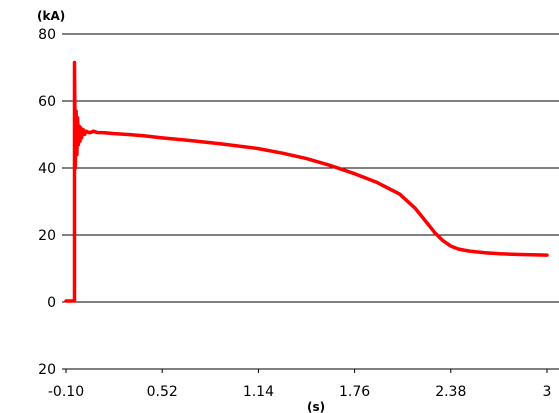 The width and height of the screenshot is (559, 413). Describe the element at coordinates (51, 303) in the screenshot. I see `y-tick-label: 0` at that location.